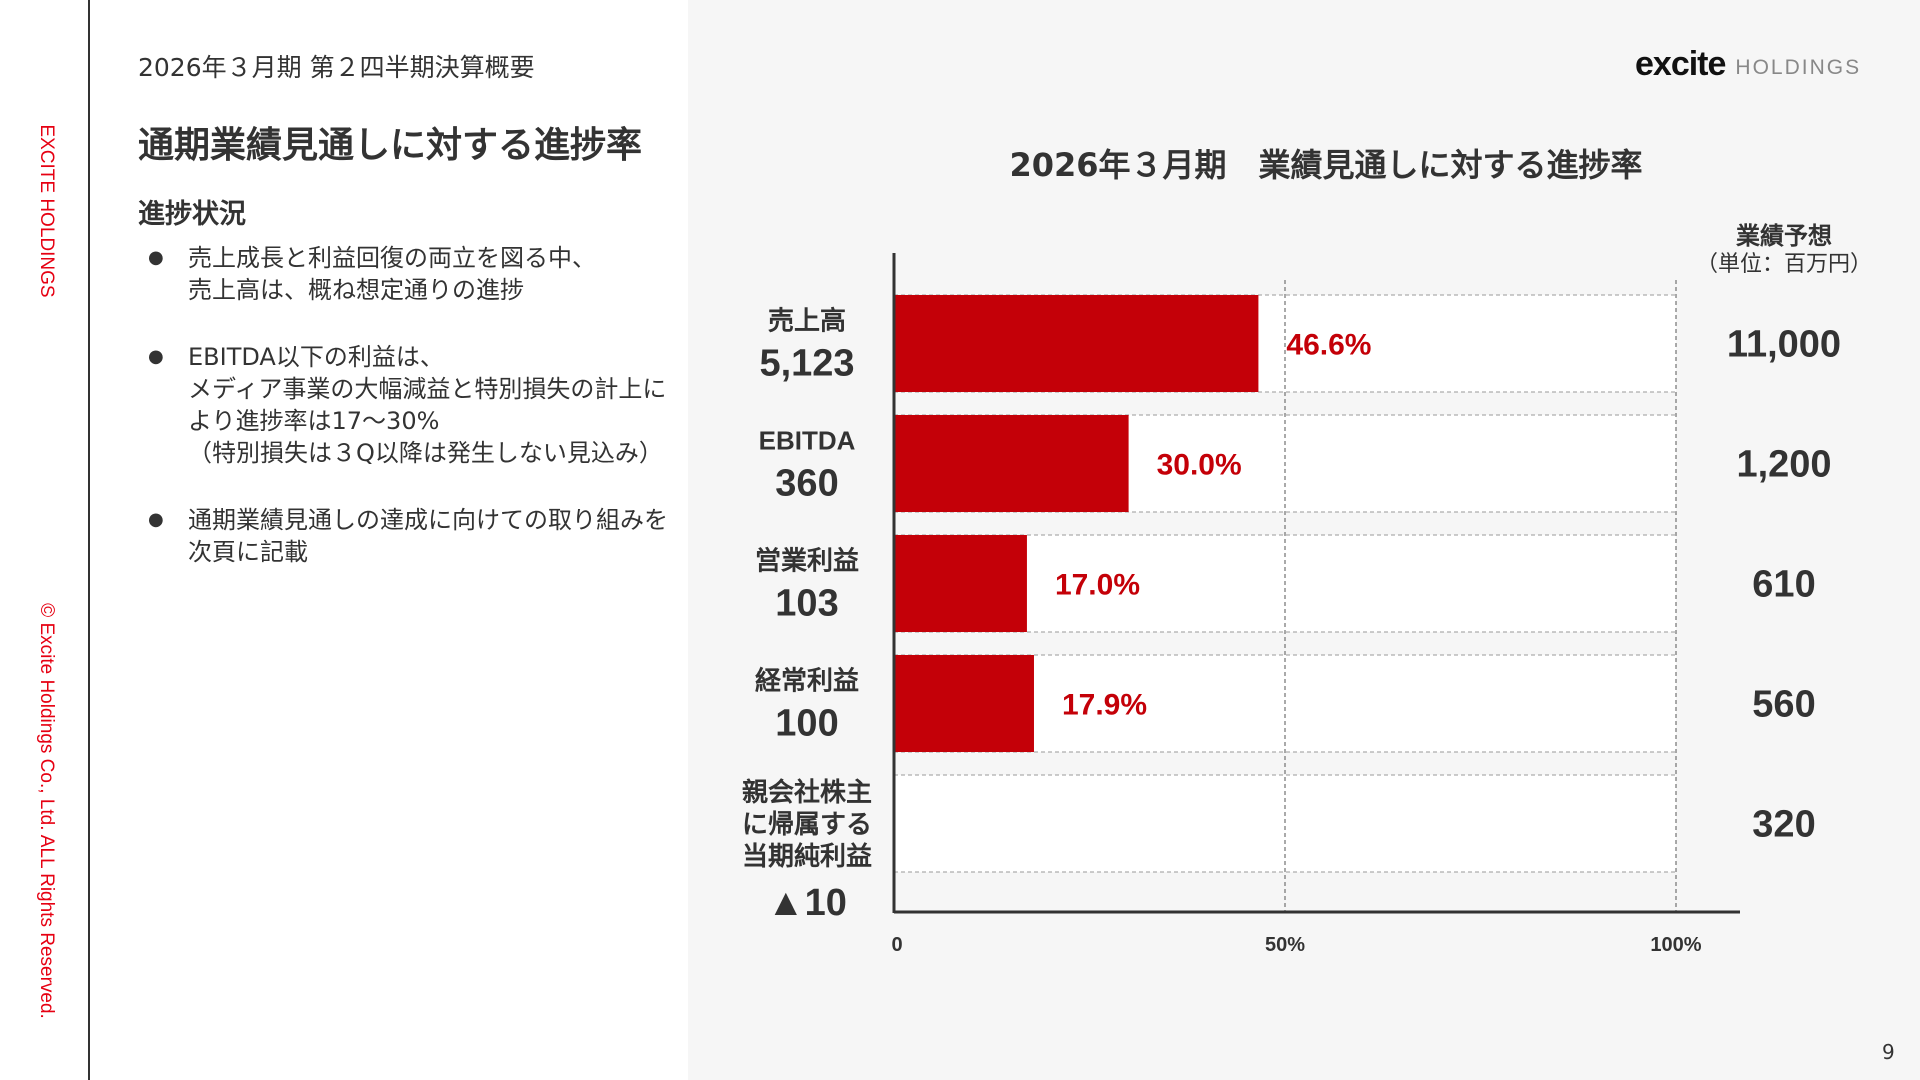 The height and width of the screenshot is (1080, 1920). What do you see at coordinates (1675, 945) in the screenshot?
I see `x-tick-label: 100%` at bounding box center [1675, 945].